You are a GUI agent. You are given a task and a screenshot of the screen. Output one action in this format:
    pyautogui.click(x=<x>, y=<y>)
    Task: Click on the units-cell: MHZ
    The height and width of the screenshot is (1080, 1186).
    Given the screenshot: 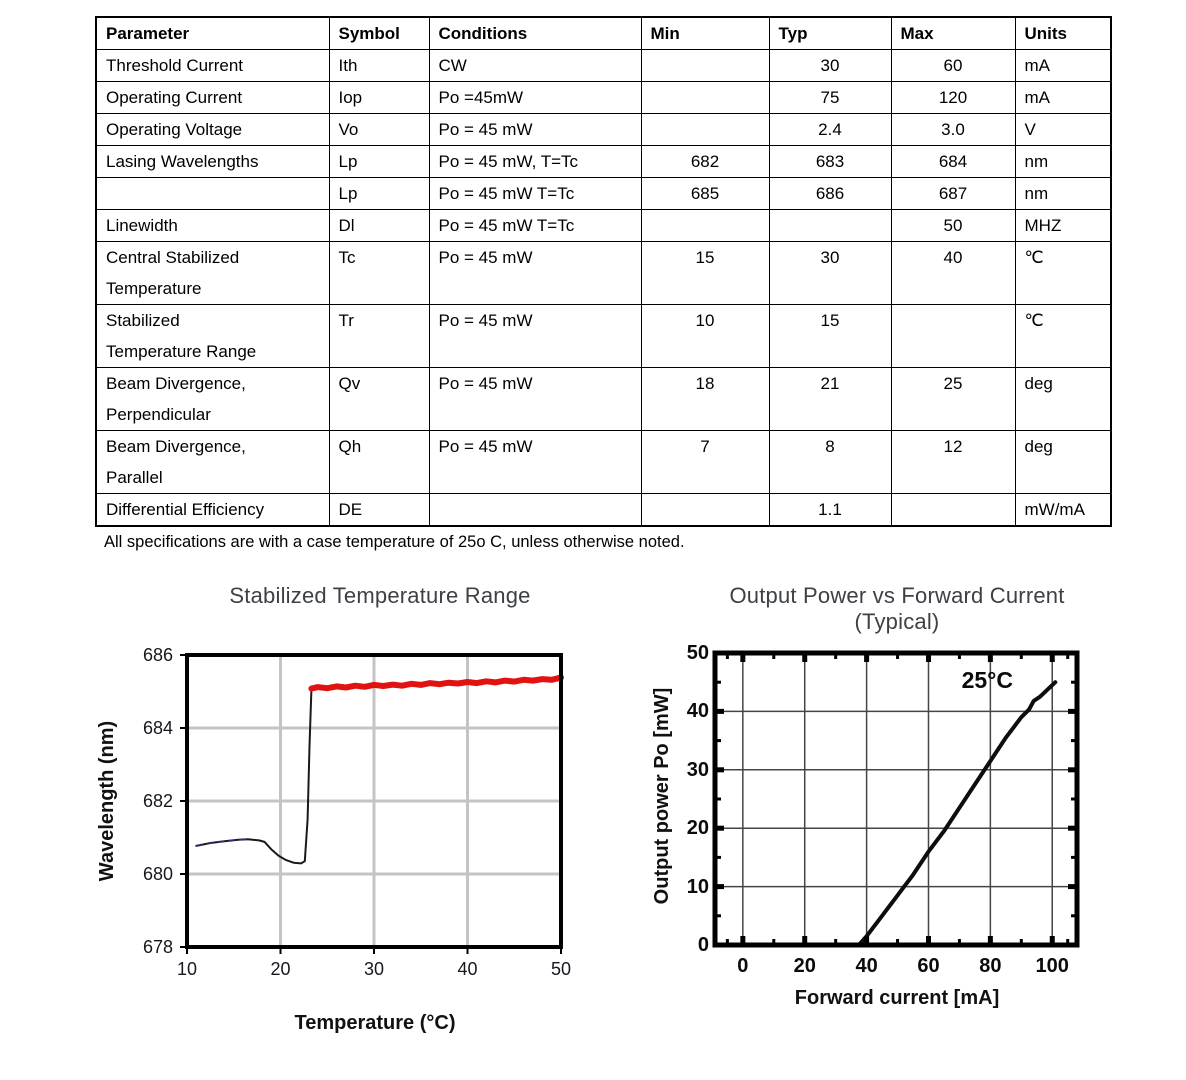 What is the action you would take?
    pyautogui.click(x=1063, y=225)
    